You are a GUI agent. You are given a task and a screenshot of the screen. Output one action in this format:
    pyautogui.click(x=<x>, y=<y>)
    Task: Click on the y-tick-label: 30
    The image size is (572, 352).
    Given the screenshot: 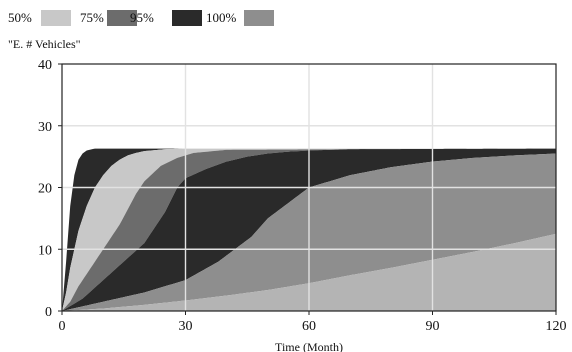 What is the action you would take?
    pyautogui.click(x=45, y=127)
    